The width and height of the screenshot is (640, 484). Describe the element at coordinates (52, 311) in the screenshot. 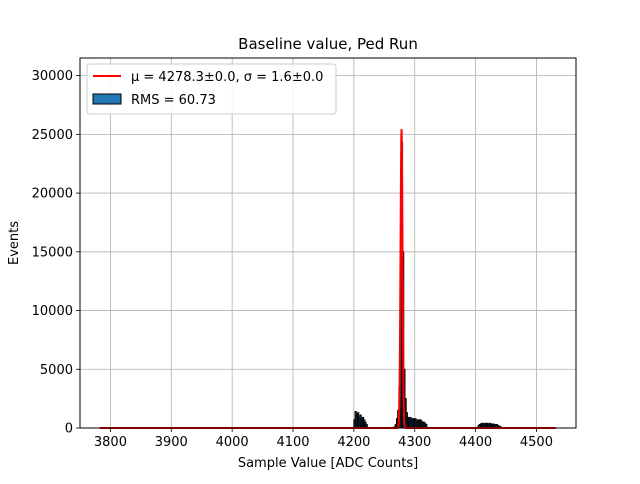

I see `y-tick-label: 10000` at that location.